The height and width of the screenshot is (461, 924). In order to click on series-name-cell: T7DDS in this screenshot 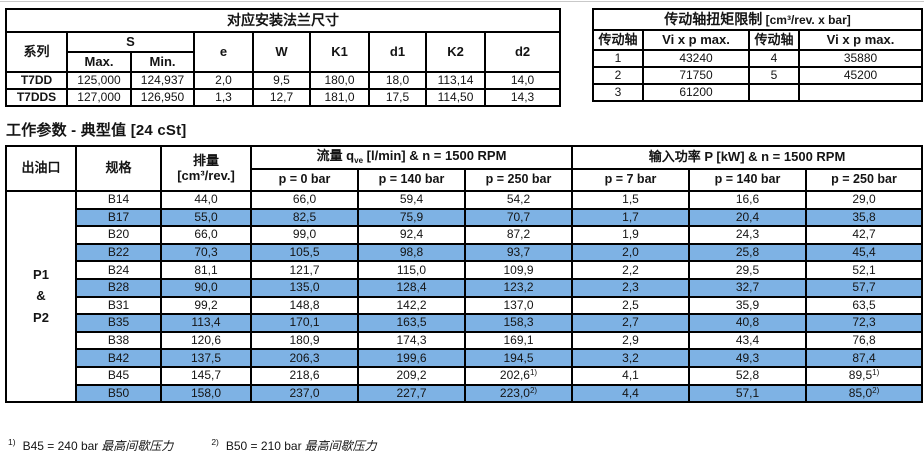, I will do `click(36, 97)`.